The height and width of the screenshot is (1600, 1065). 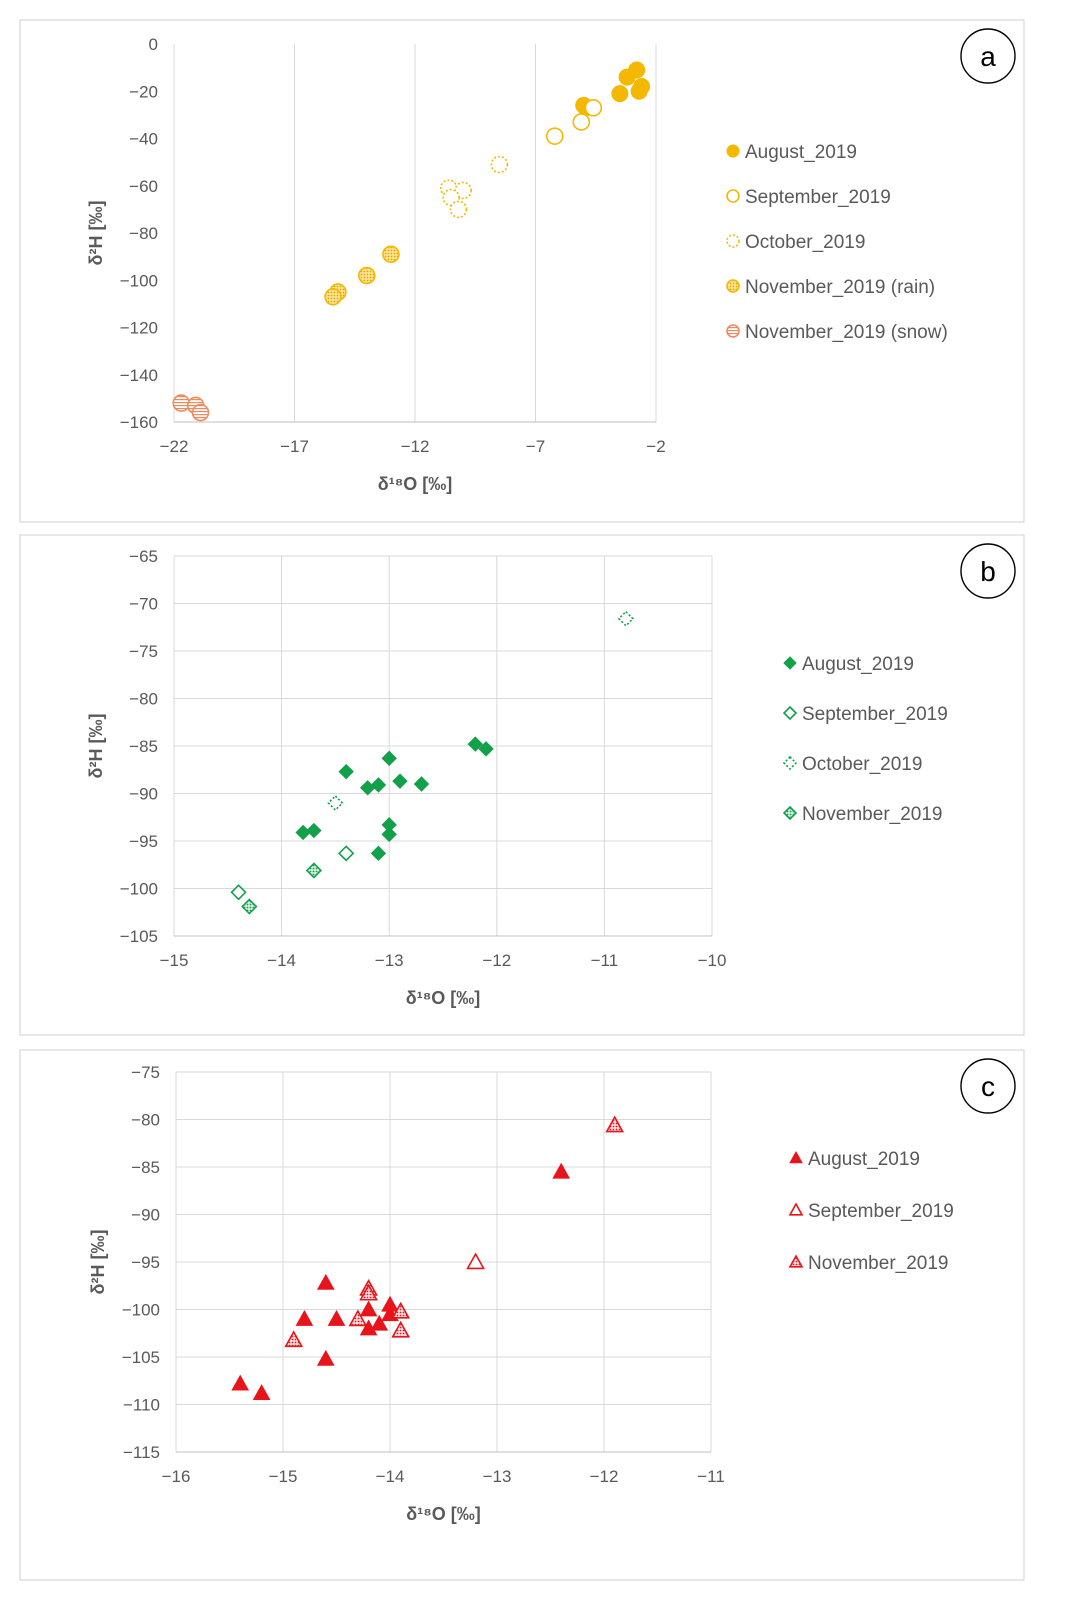 What do you see at coordinates (143, 794) in the screenshot?
I see `y-tick-label: −90` at bounding box center [143, 794].